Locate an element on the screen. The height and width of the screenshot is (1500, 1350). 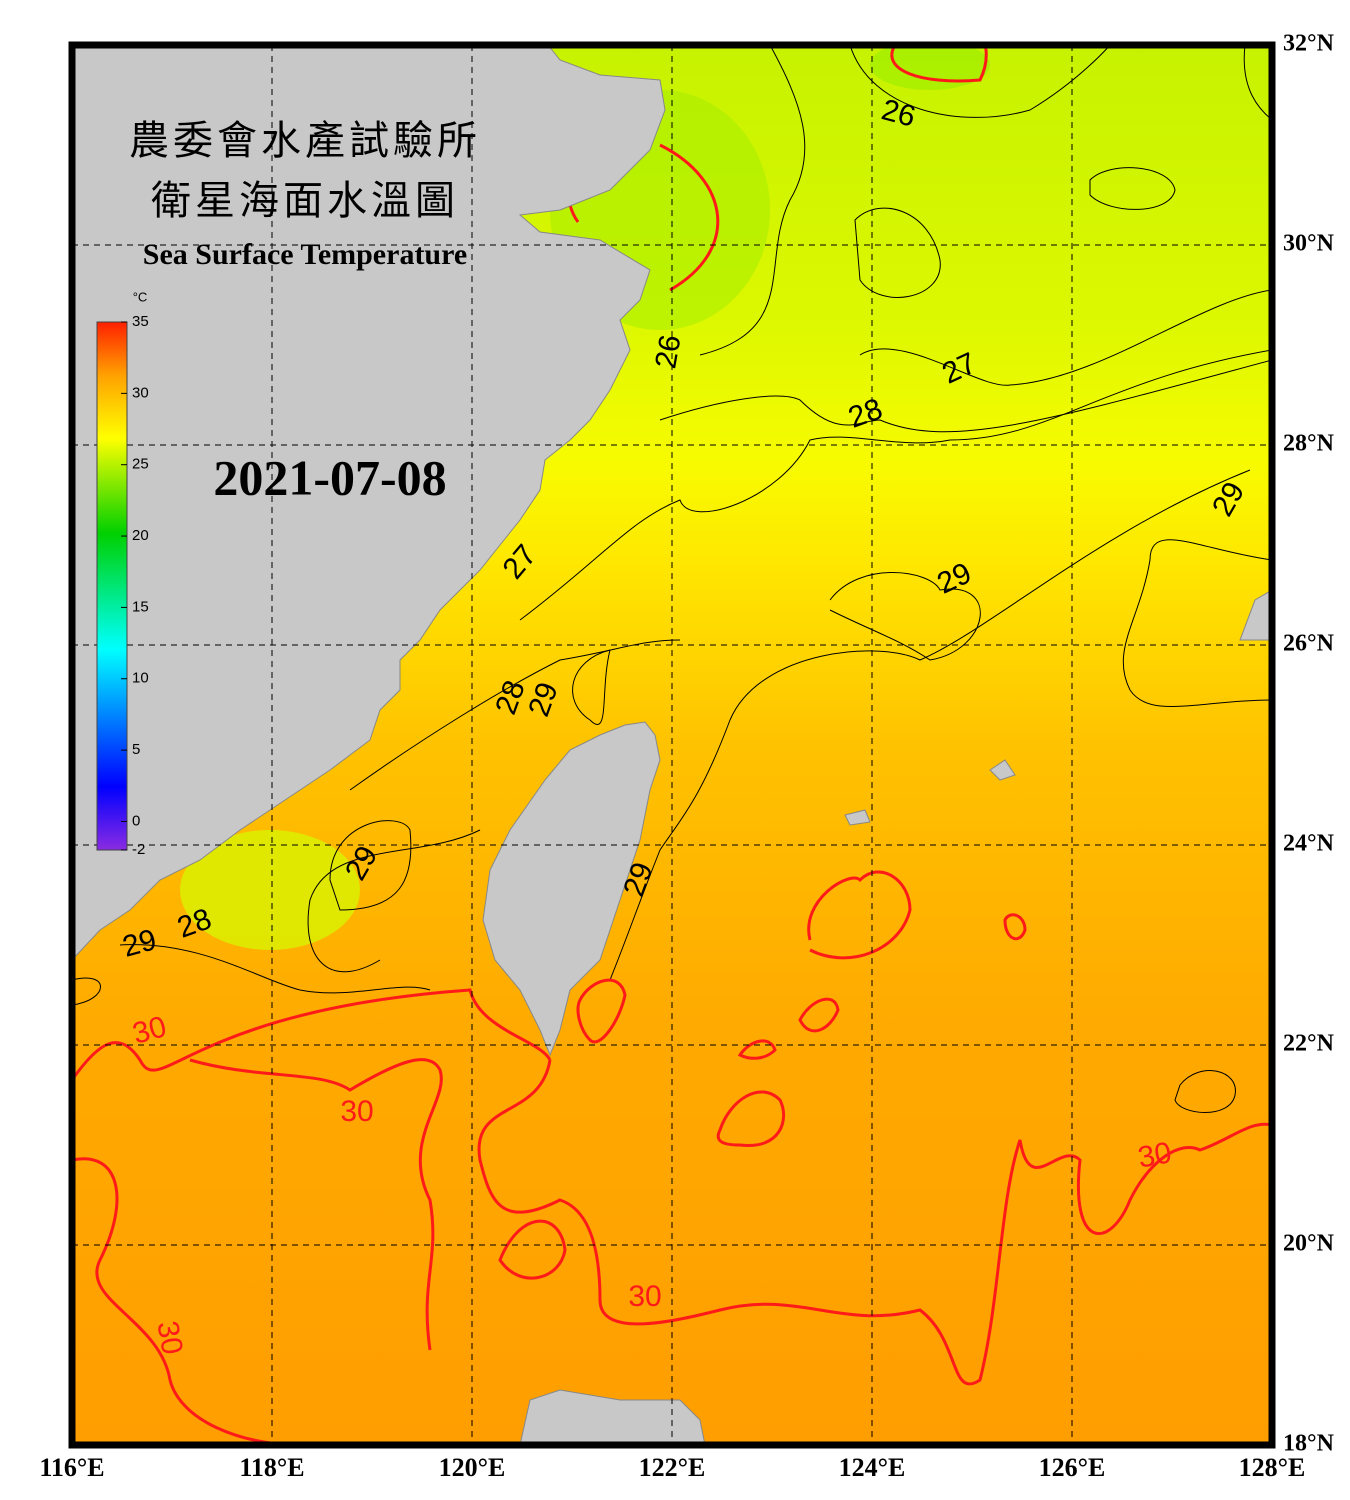
contour-label: 26 is located at coordinates (668, 351).